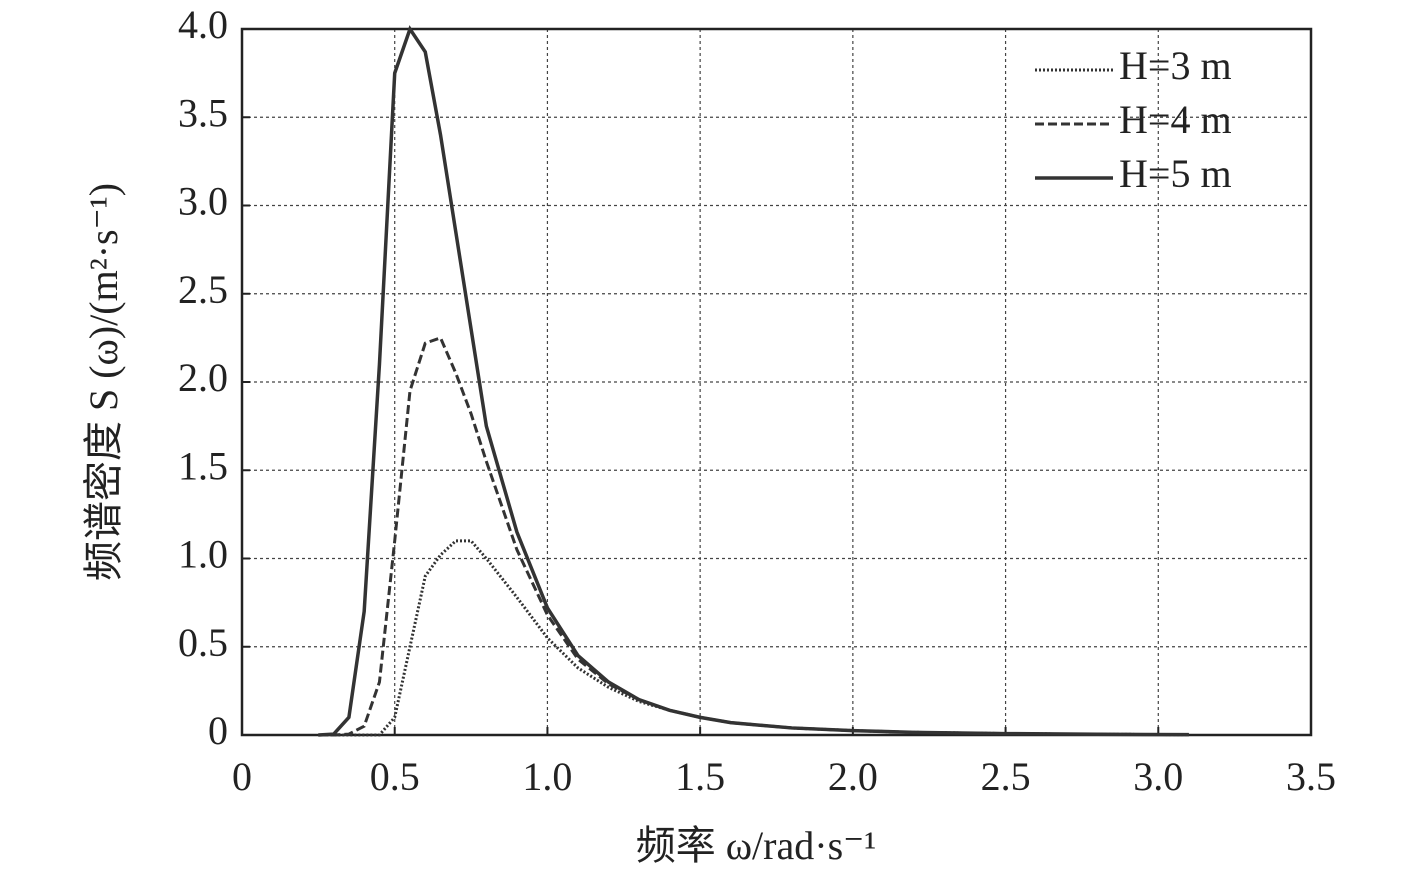 The image size is (1417, 886). I want to click on y-axis-label: 频谱密度 S (ω)/(m²·s⁻¹), so click(103, 382).